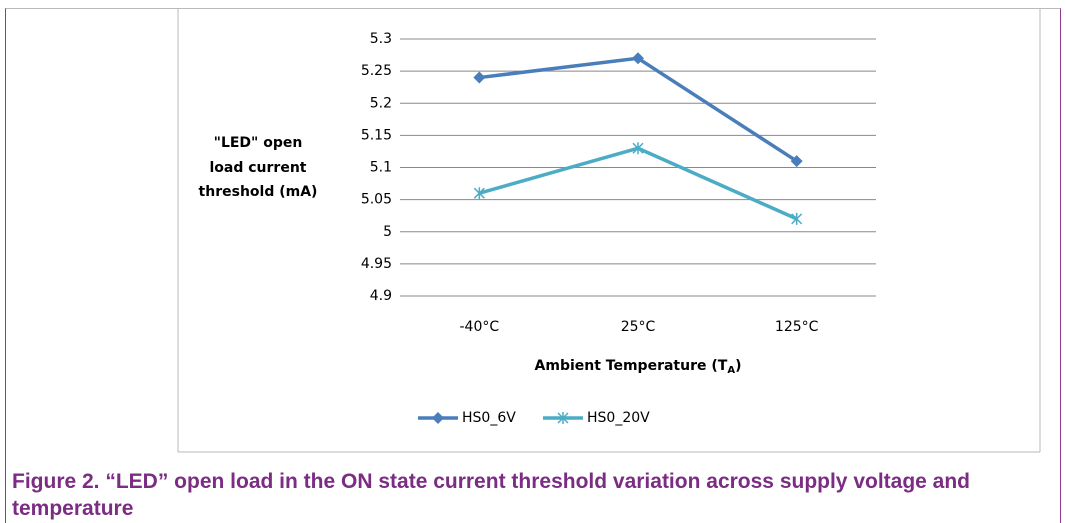  I want to click on y-tick-label: 5.1, so click(381, 168).